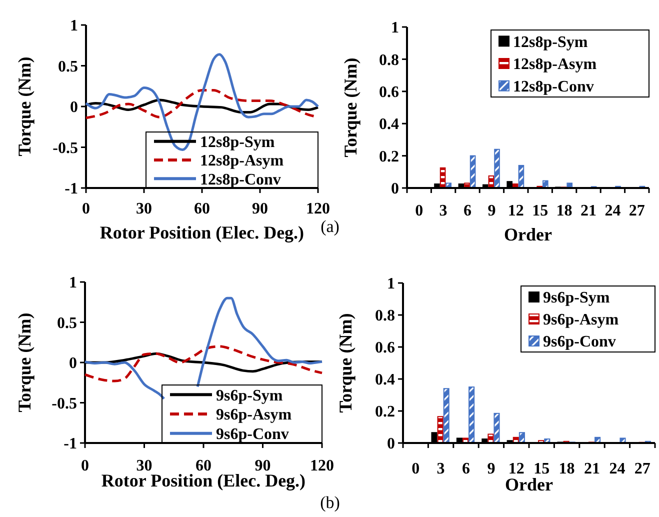  I want to click on text: (a), so click(330, 226).